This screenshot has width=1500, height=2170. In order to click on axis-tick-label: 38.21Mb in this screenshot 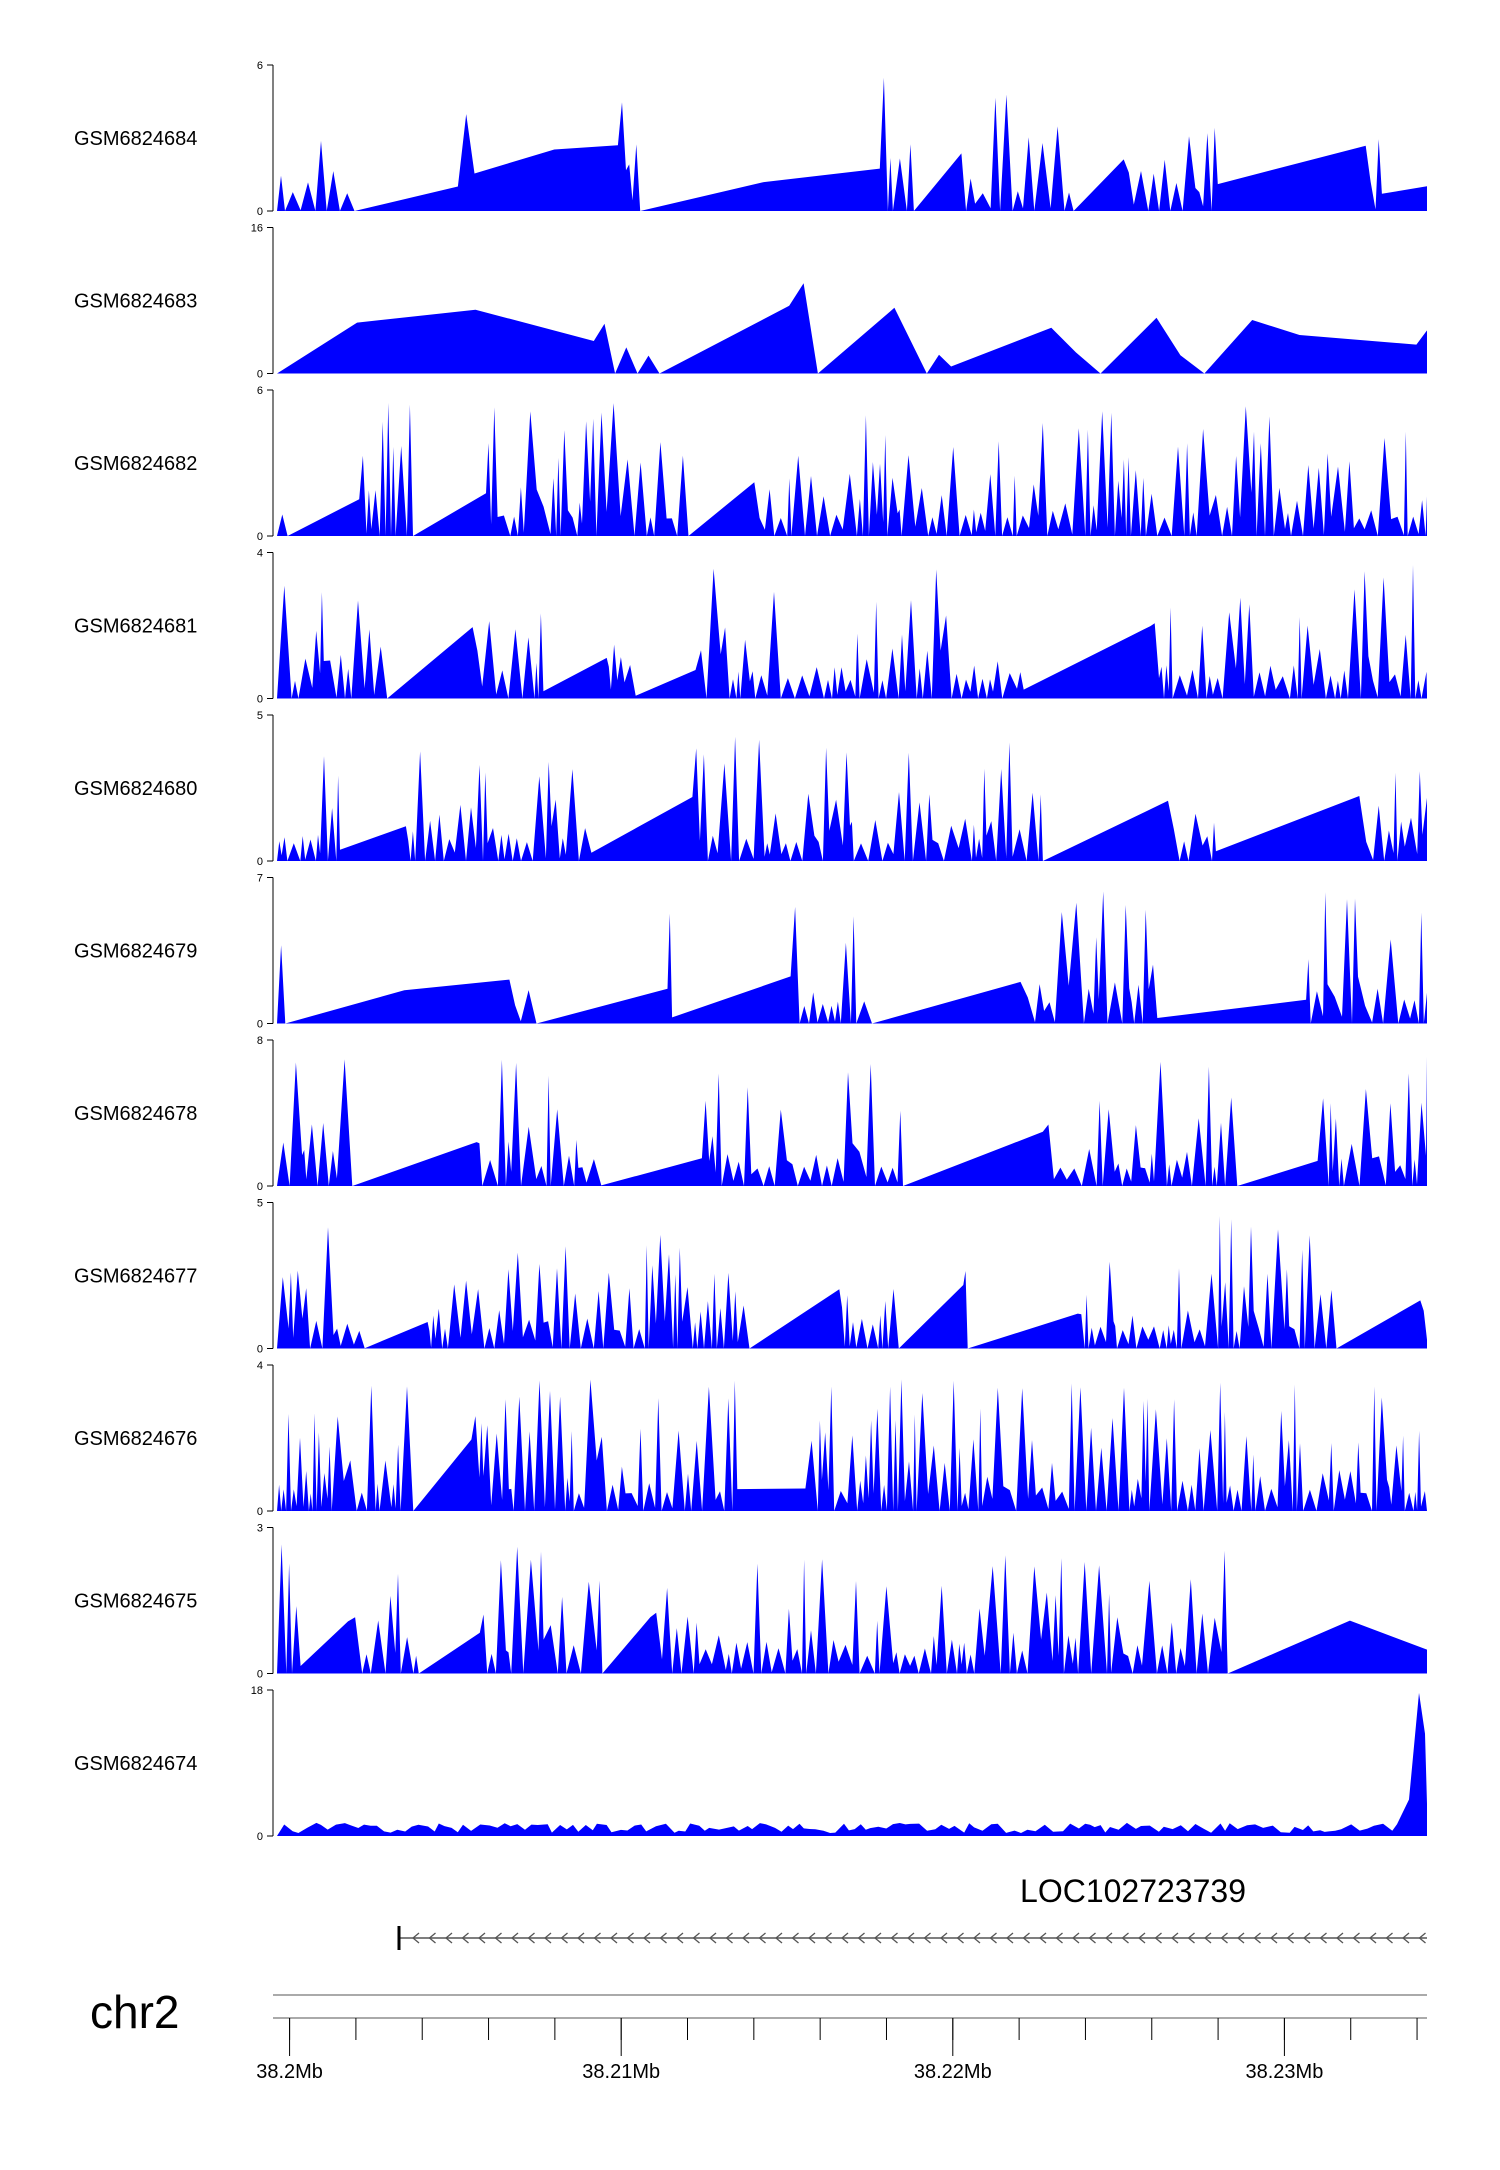, I will do `click(621, 2072)`.